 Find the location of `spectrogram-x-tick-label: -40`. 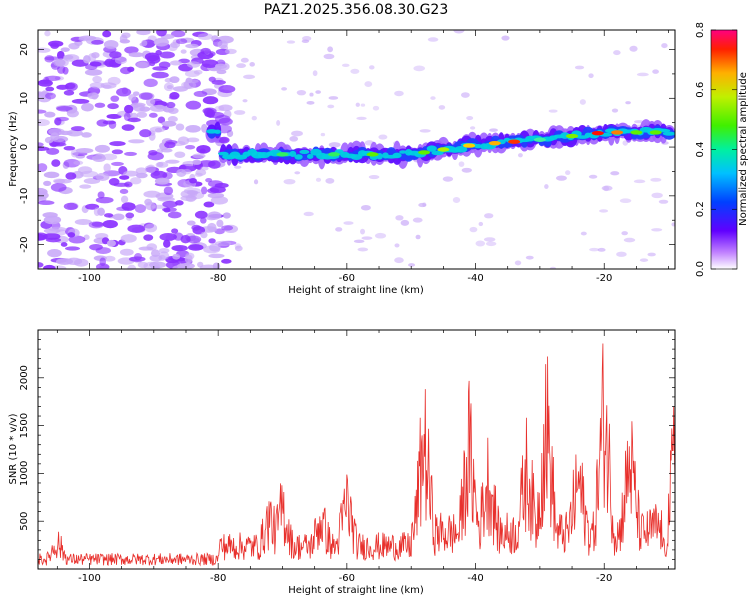

spectrogram-x-tick-label: -40 is located at coordinates (475, 278).